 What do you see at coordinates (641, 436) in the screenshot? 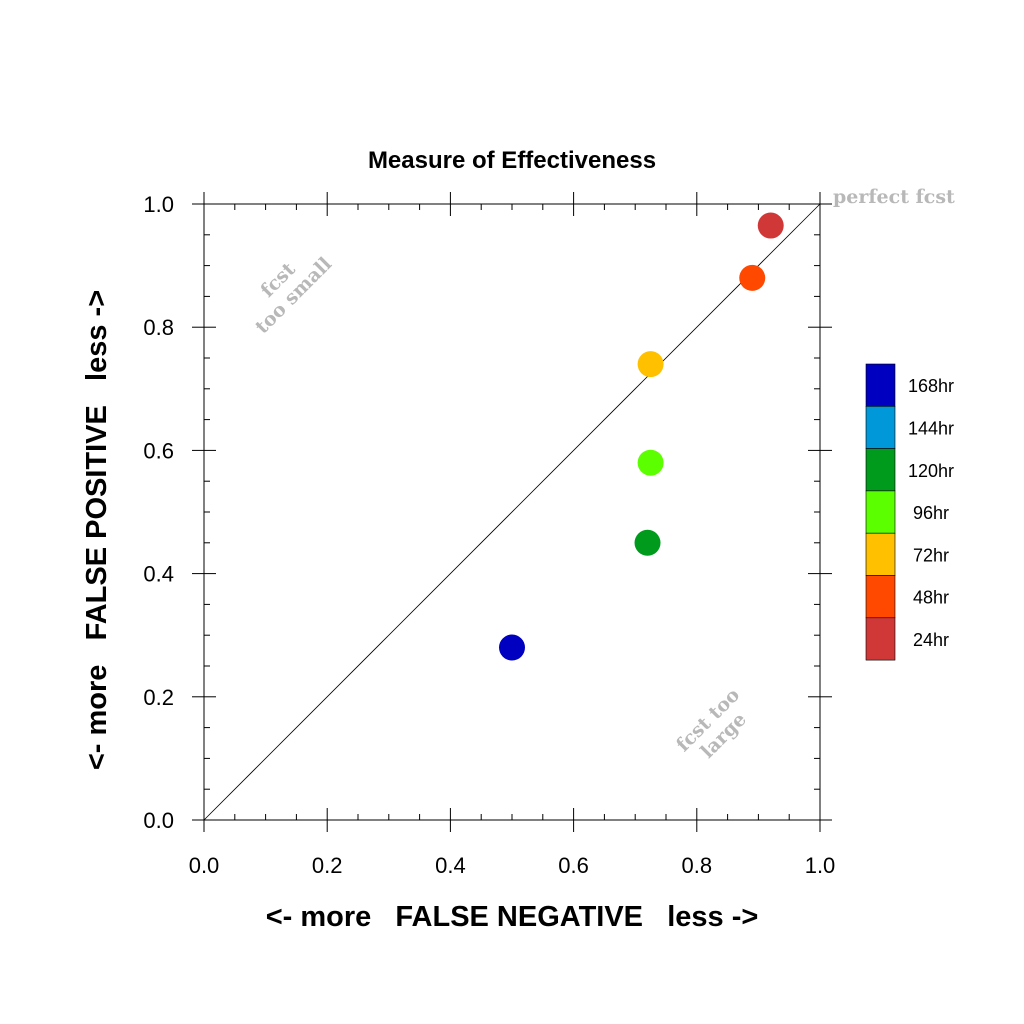
I see `data-points` at bounding box center [641, 436].